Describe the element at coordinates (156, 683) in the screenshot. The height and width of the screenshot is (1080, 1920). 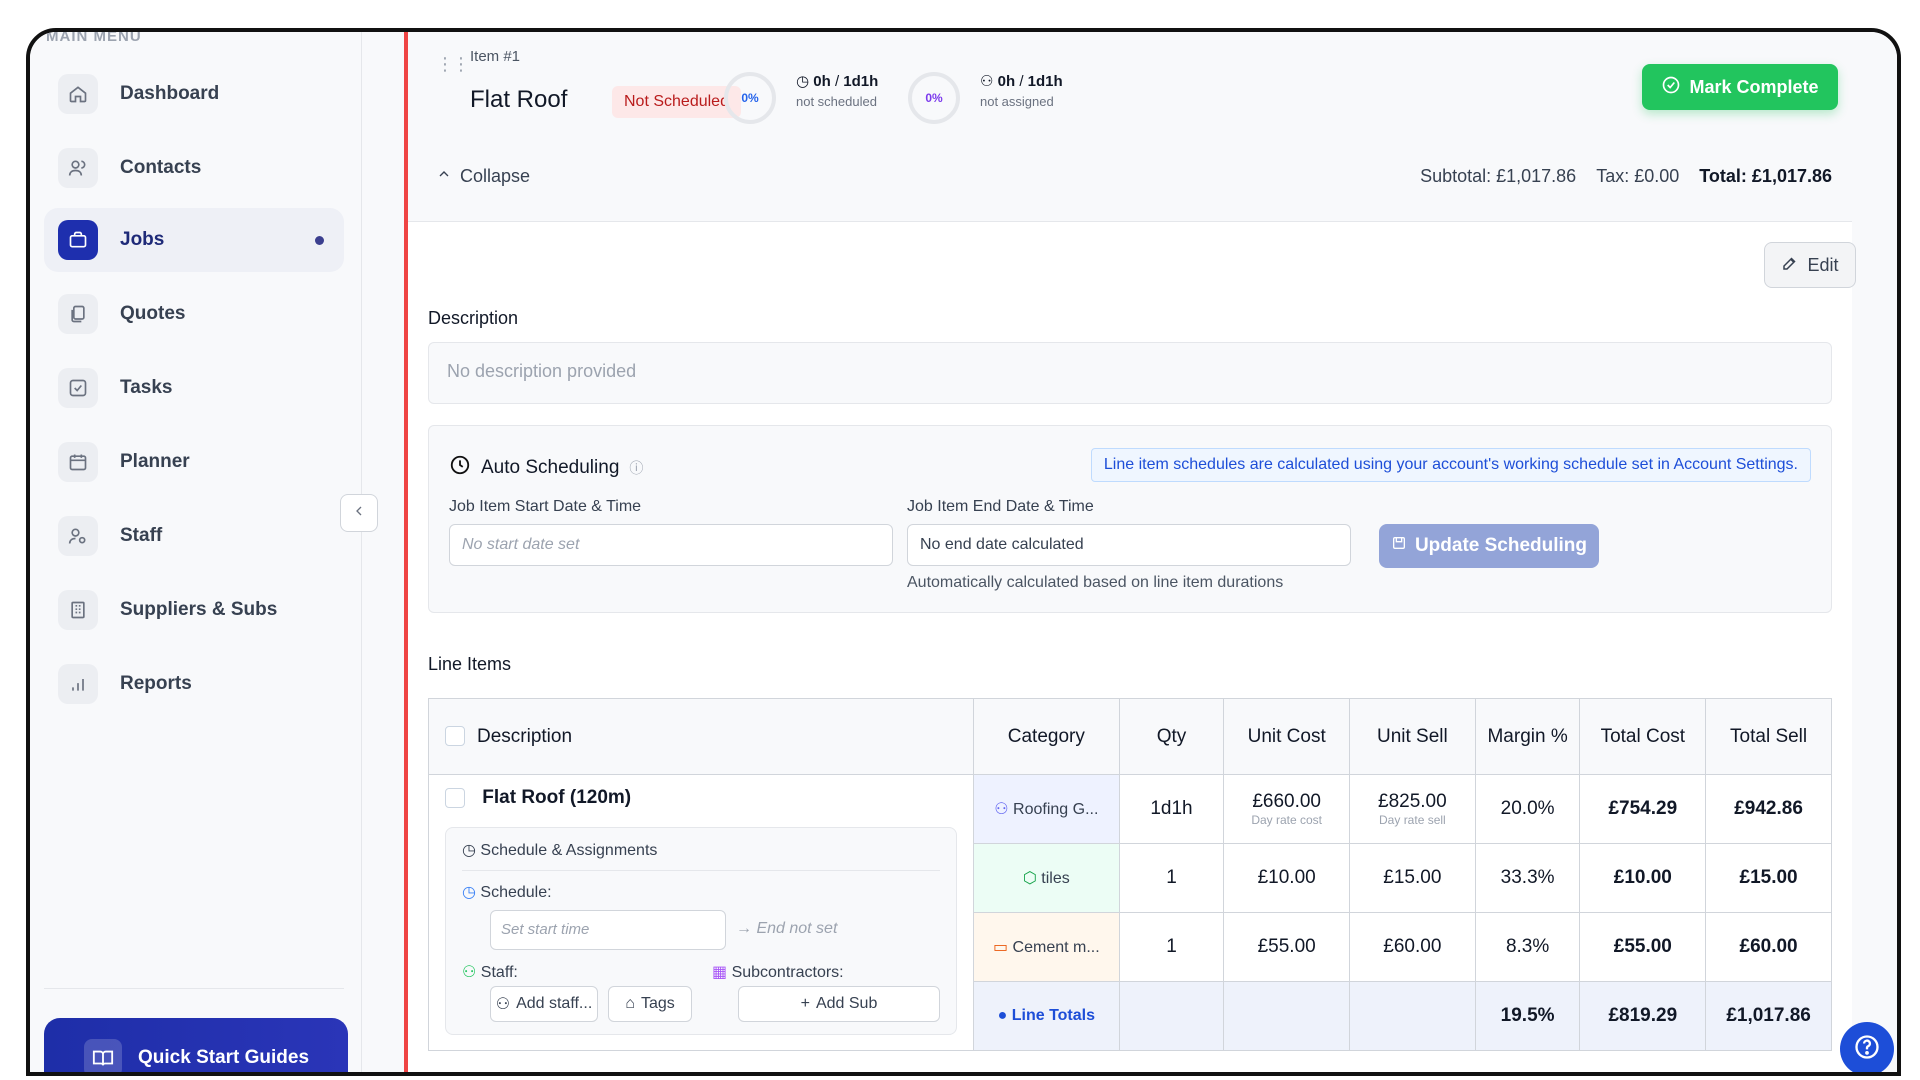
I see `sidebar-item-label: Reports` at that location.